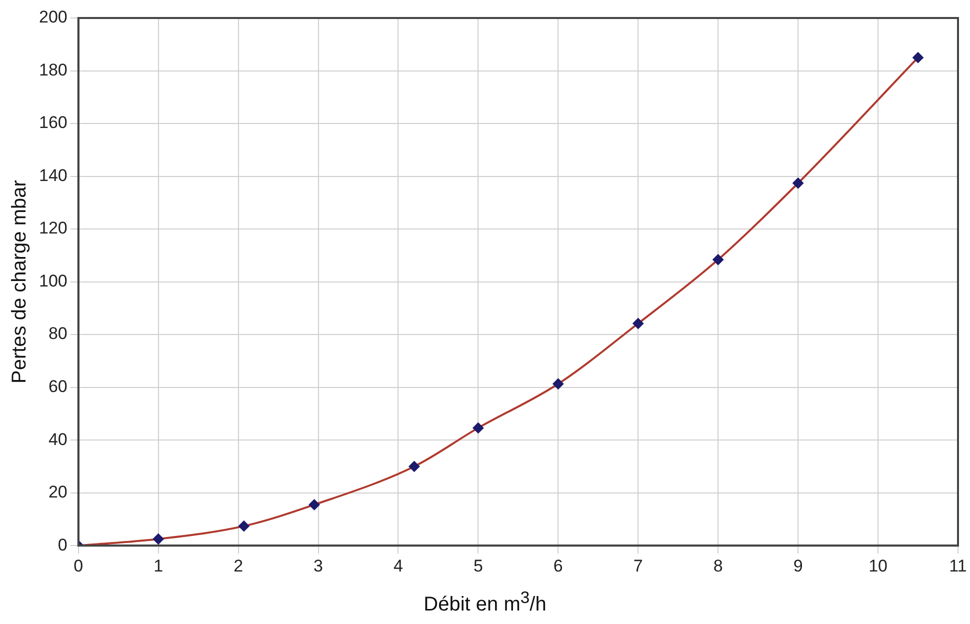 This screenshot has height=624, width=970. I want to click on x-tick-label: 7, so click(638, 566).